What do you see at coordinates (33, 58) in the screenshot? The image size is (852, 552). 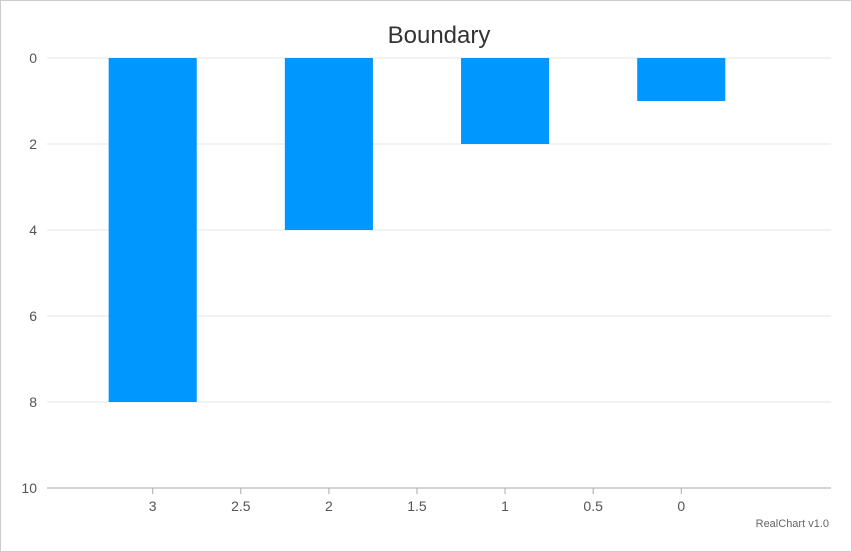 I see `y-tick-label-0: 0` at bounding box center [33, 58].